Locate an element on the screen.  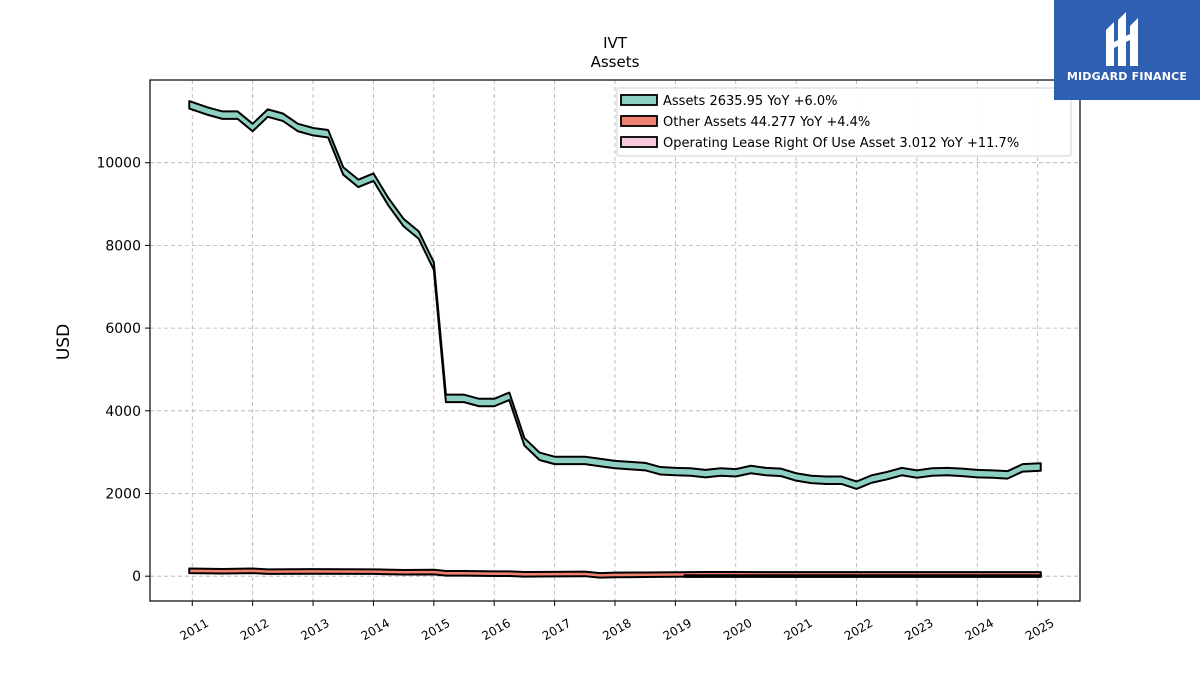
legend-box is located at coordinates (844, 122).